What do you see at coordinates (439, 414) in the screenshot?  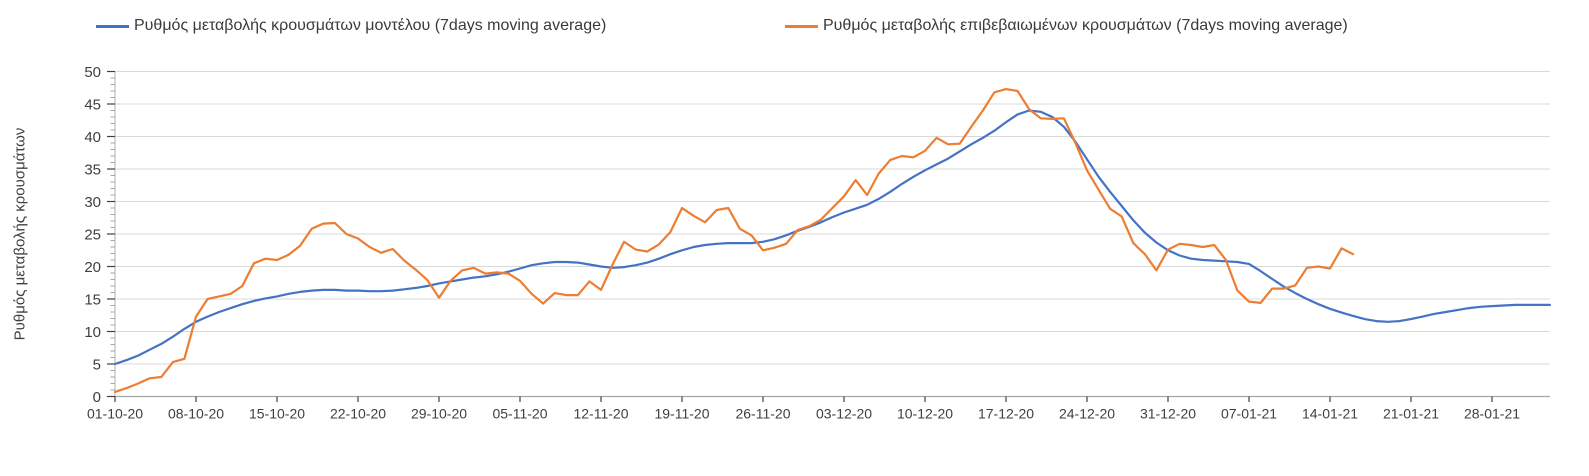 I see `x-tick-label: 29-10-20` at bounding box center [439, 414].